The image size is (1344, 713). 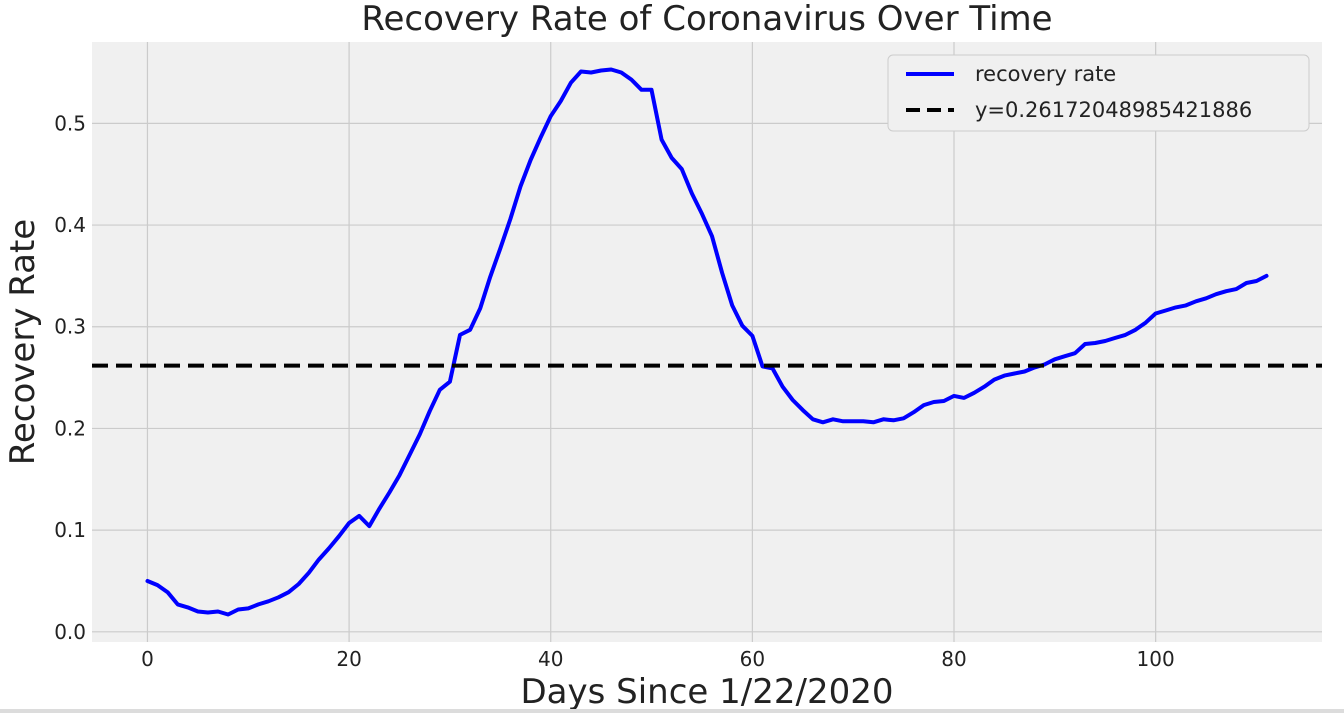 I want to click on y-tick-label: 0.3, so click(x=70, y=327).